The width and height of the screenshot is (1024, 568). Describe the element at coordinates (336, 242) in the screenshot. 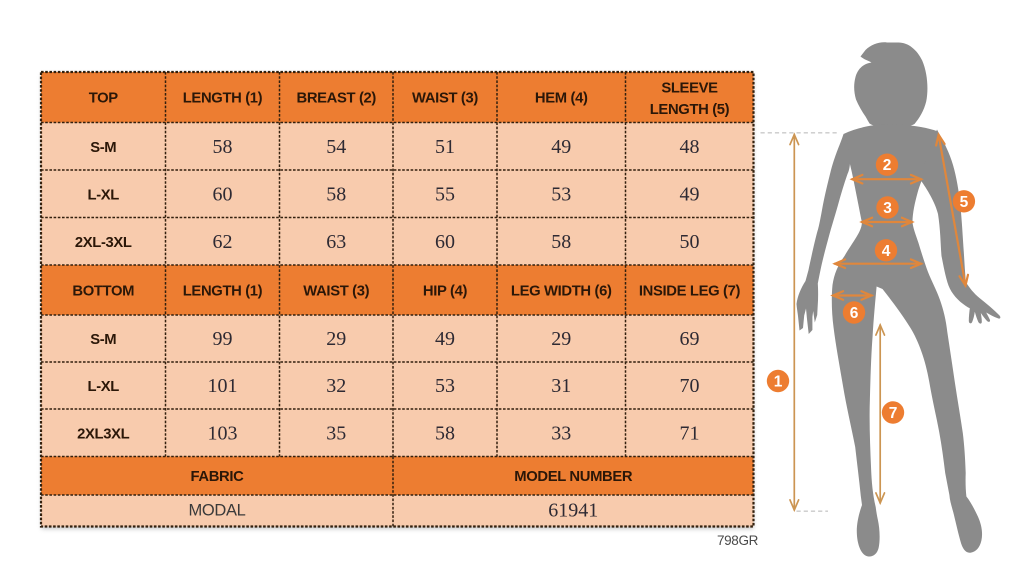

I see `svg-text: 63` at that location.